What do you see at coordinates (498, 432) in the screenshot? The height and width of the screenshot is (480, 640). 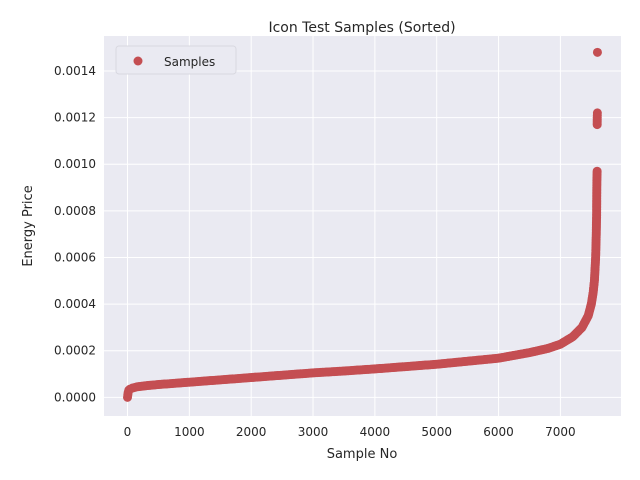 I see `x-tick-label: 6000` at bounding box center [498, 432].